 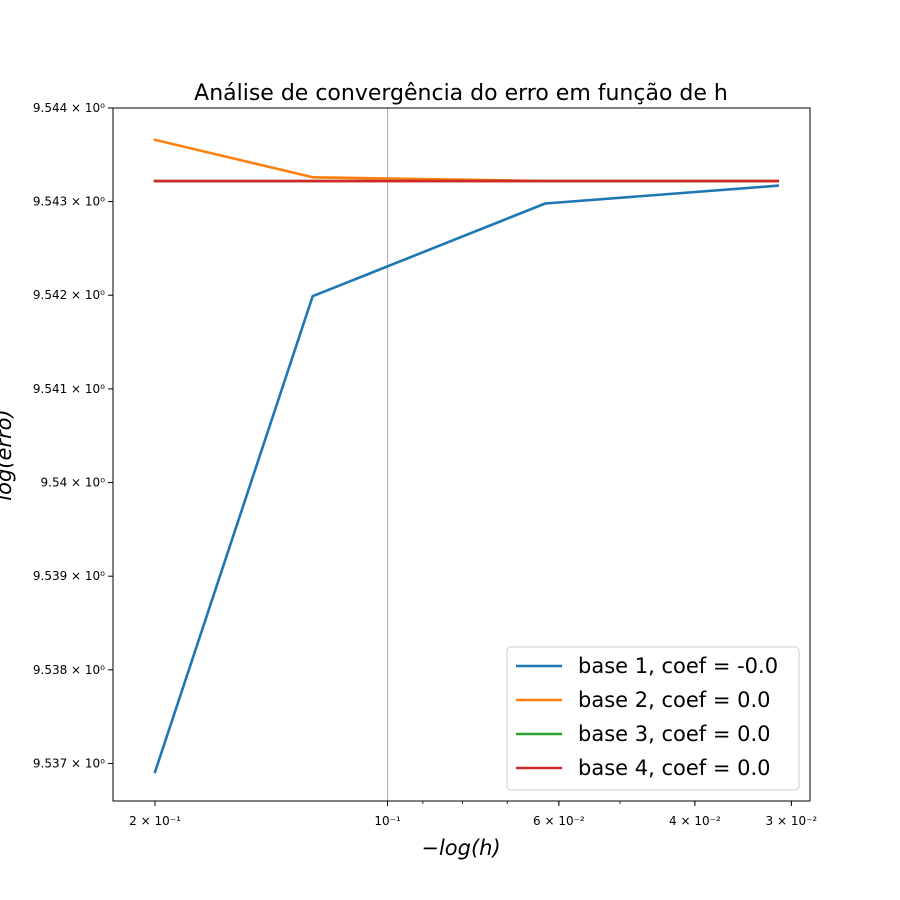 I want to click on y-tick-label: 9.541 × 10⁰, so click(x=69, y=389).